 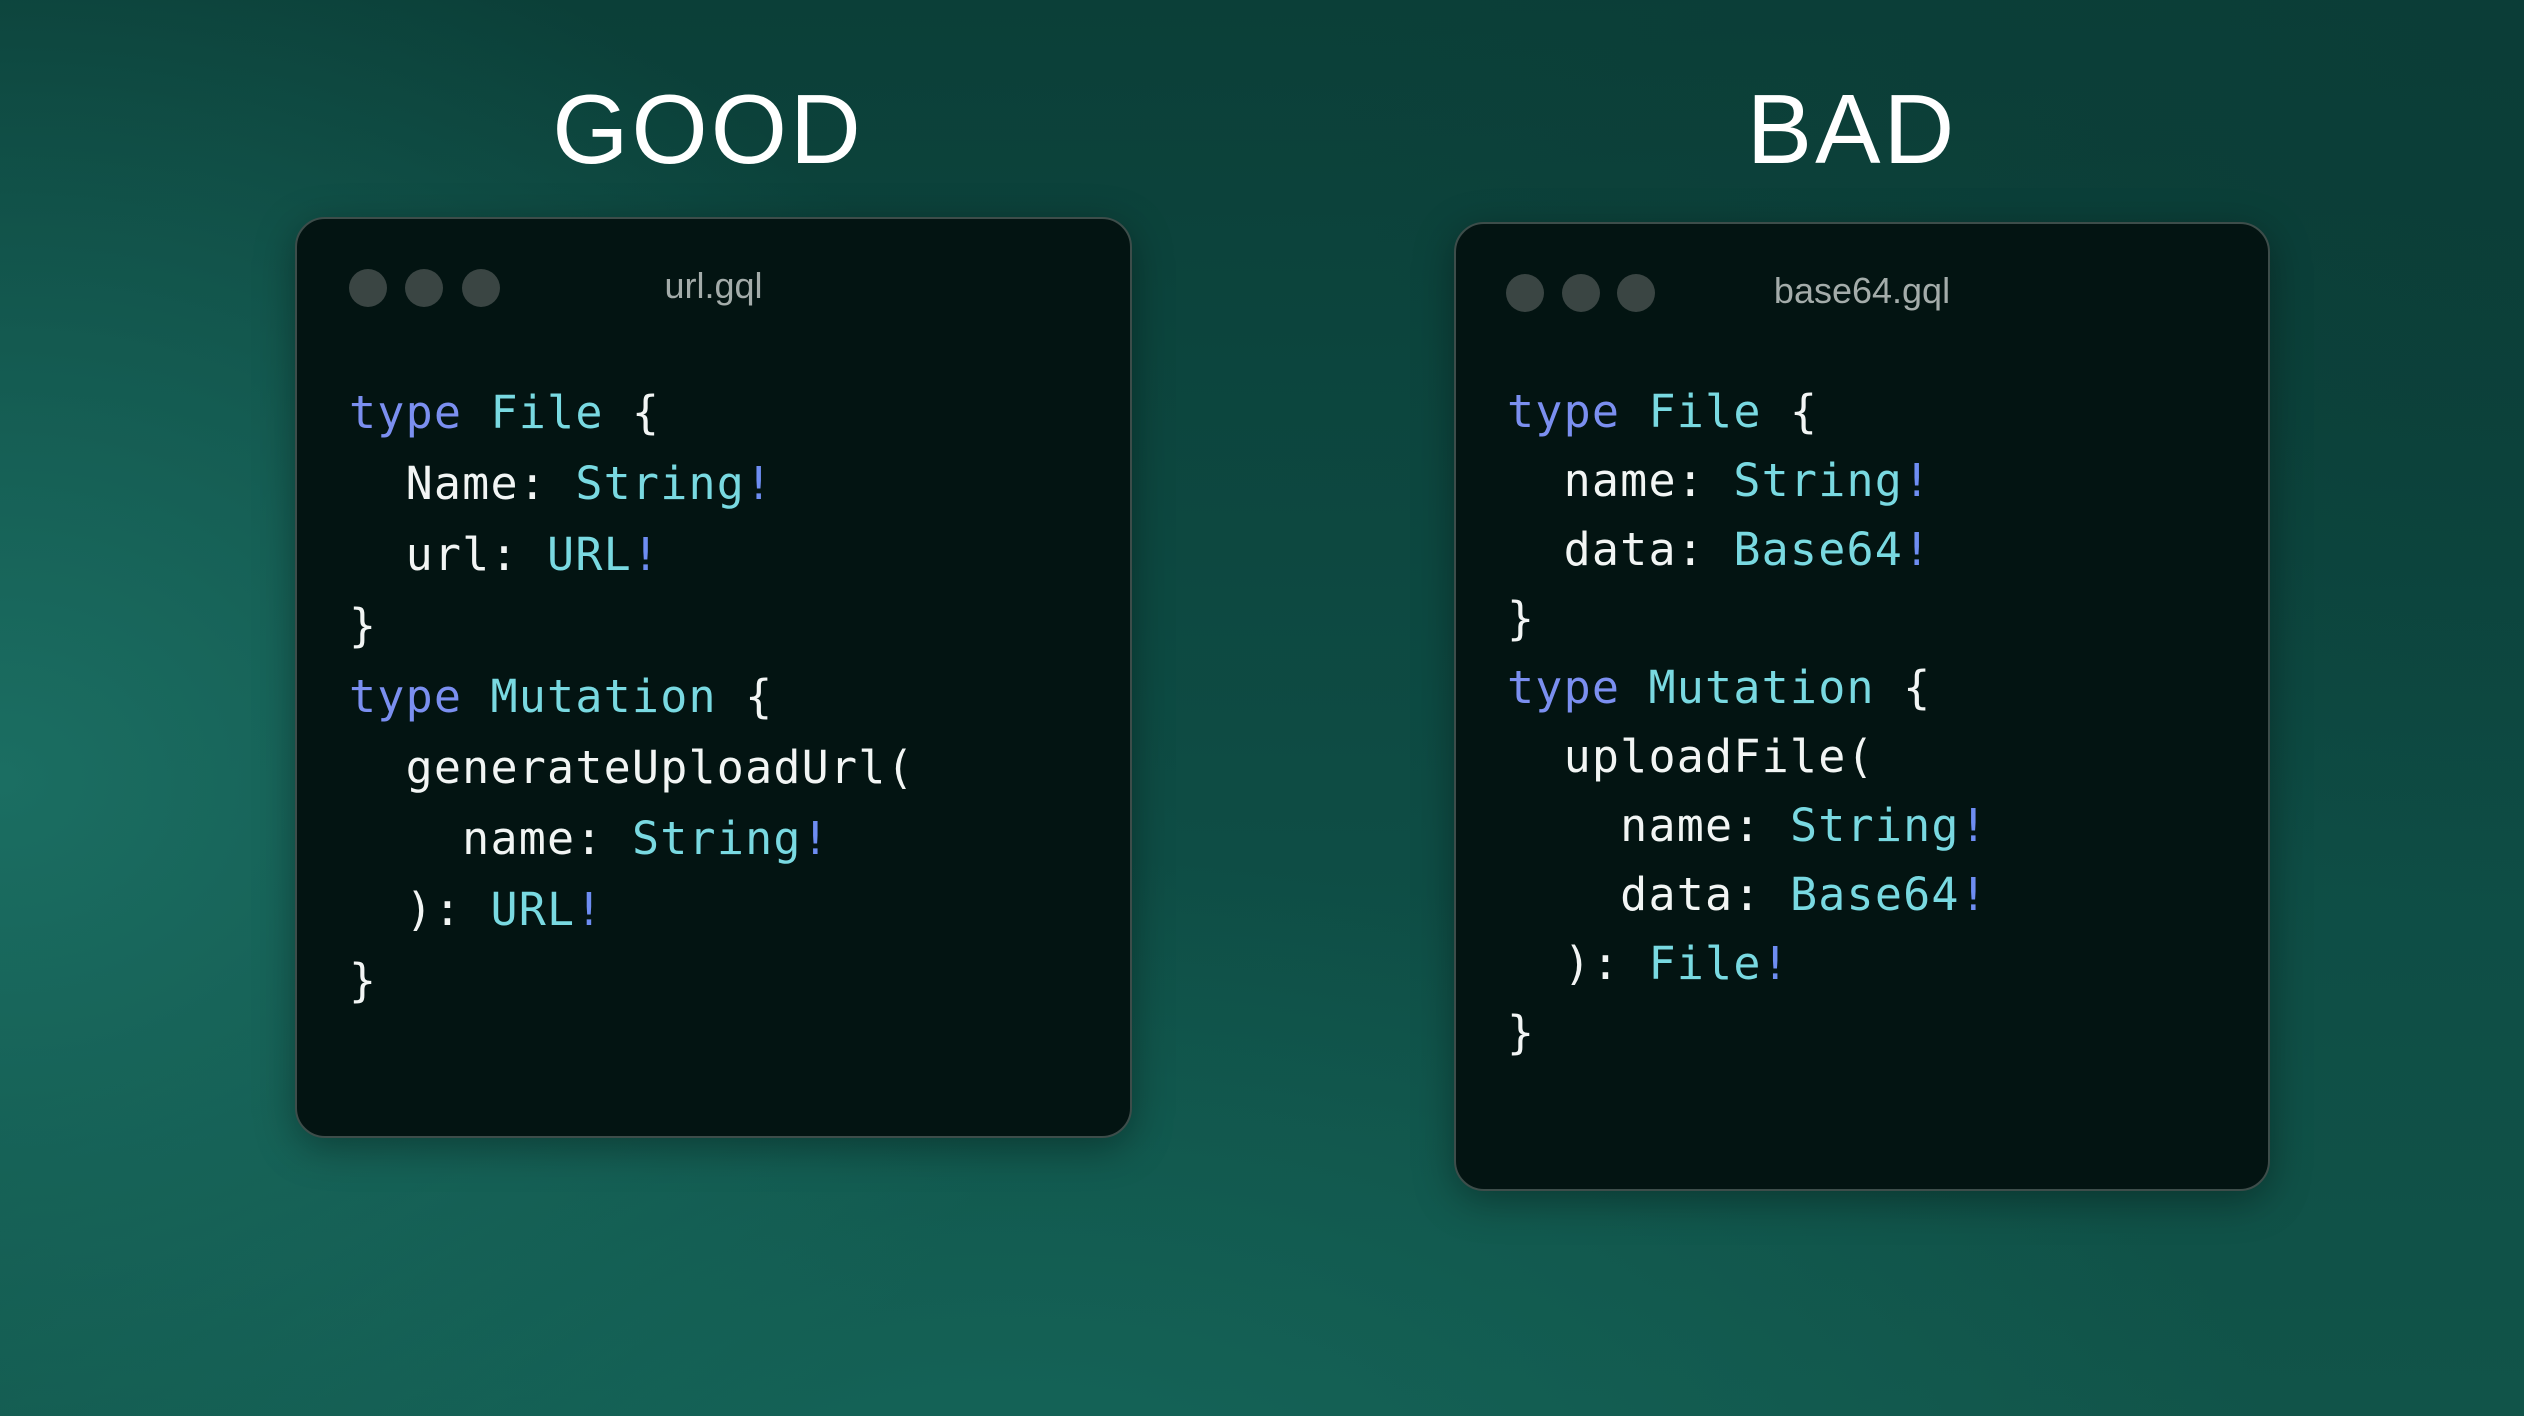 I want to click on code-line: Name: String!, so click(x=632, y=483).